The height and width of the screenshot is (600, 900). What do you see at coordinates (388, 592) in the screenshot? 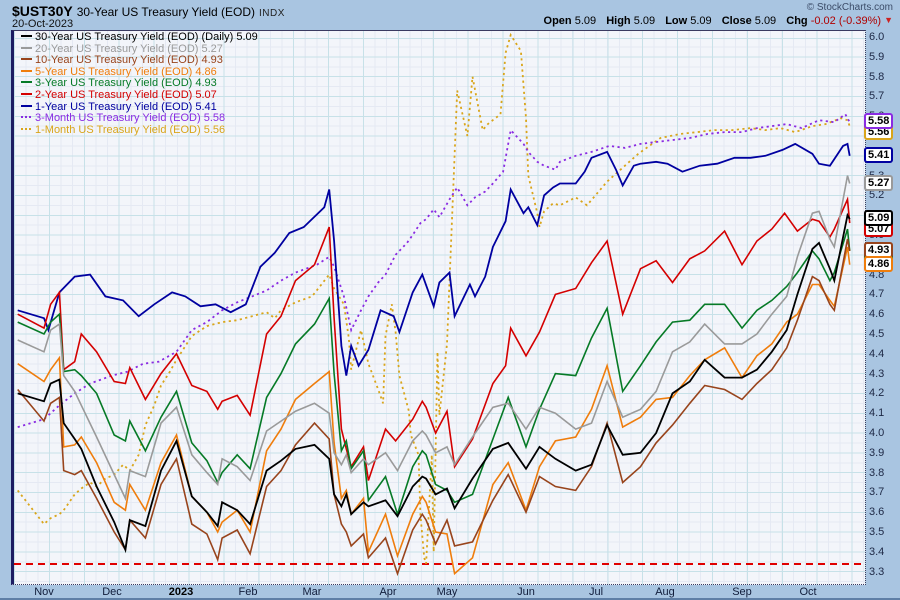
I see `x-axis-label: Apr` at bounding box center [388, 592].